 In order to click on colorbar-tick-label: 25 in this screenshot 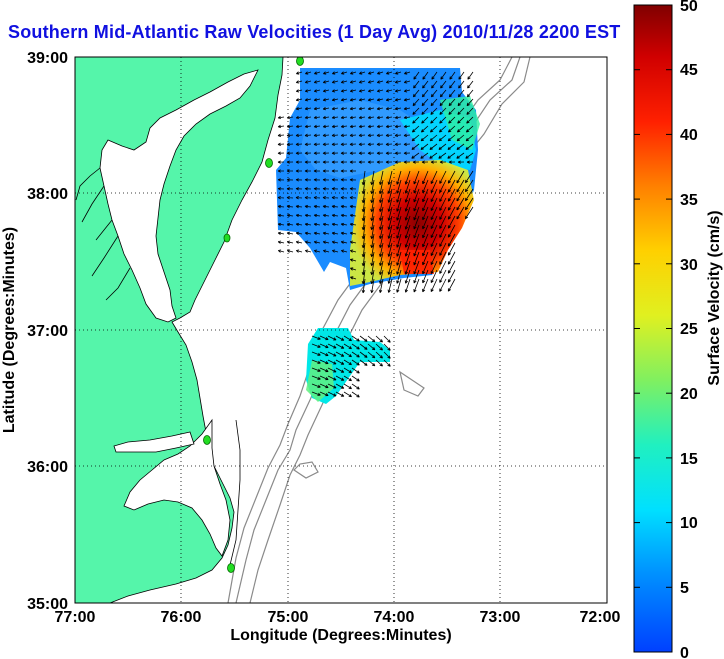, I will do `click(689, 329)`.